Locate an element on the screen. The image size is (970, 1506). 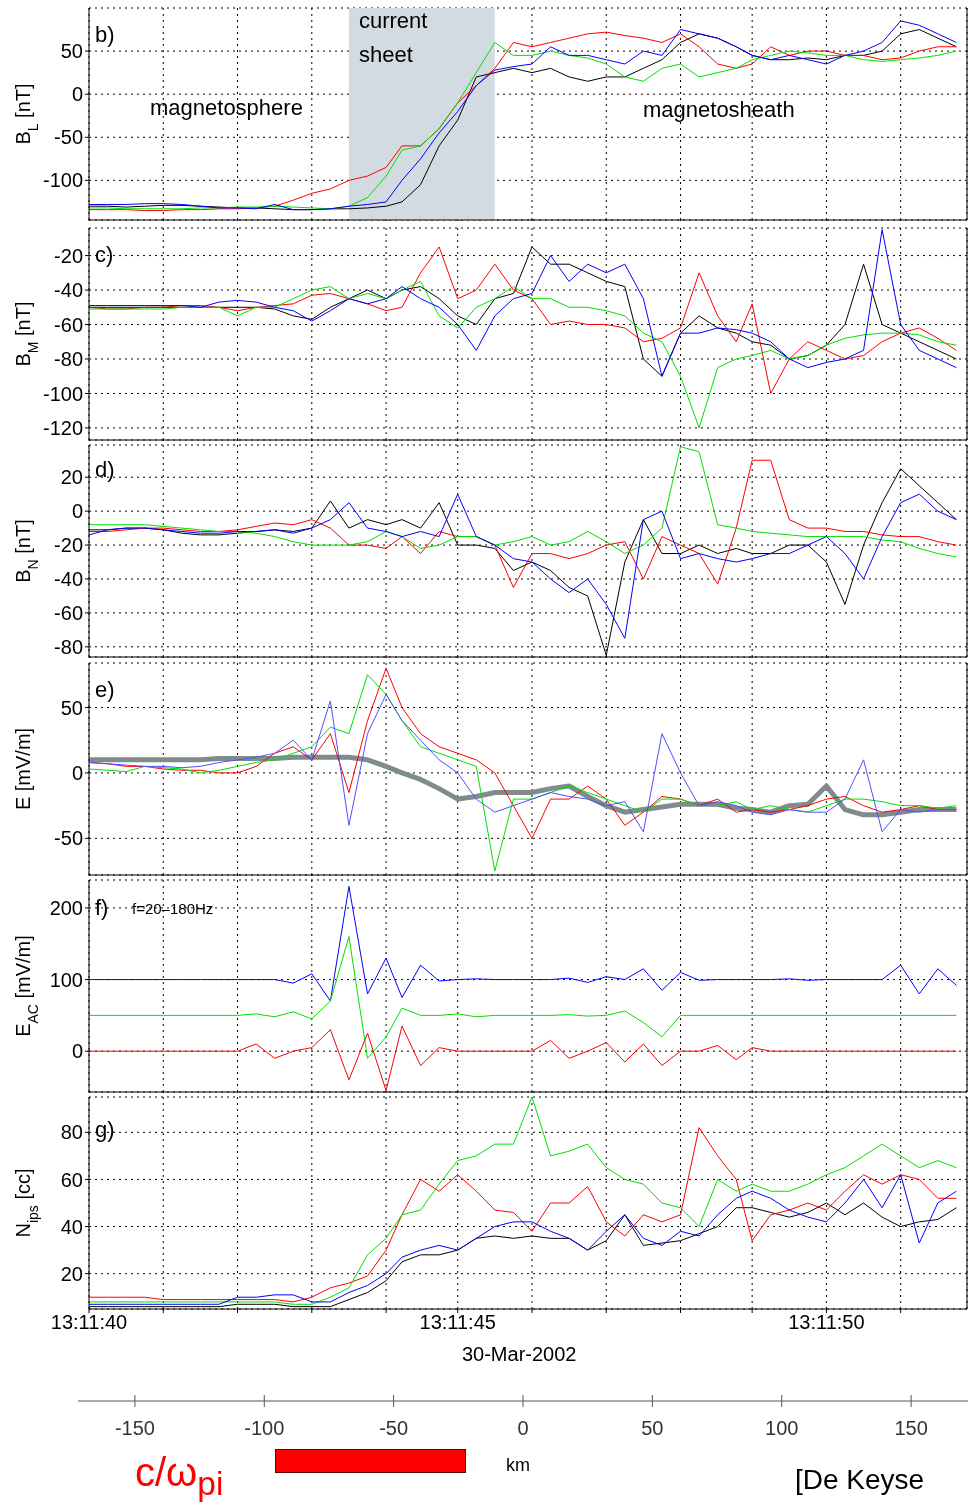
annotation: magnetosheath is located at coordinates (719, 110).